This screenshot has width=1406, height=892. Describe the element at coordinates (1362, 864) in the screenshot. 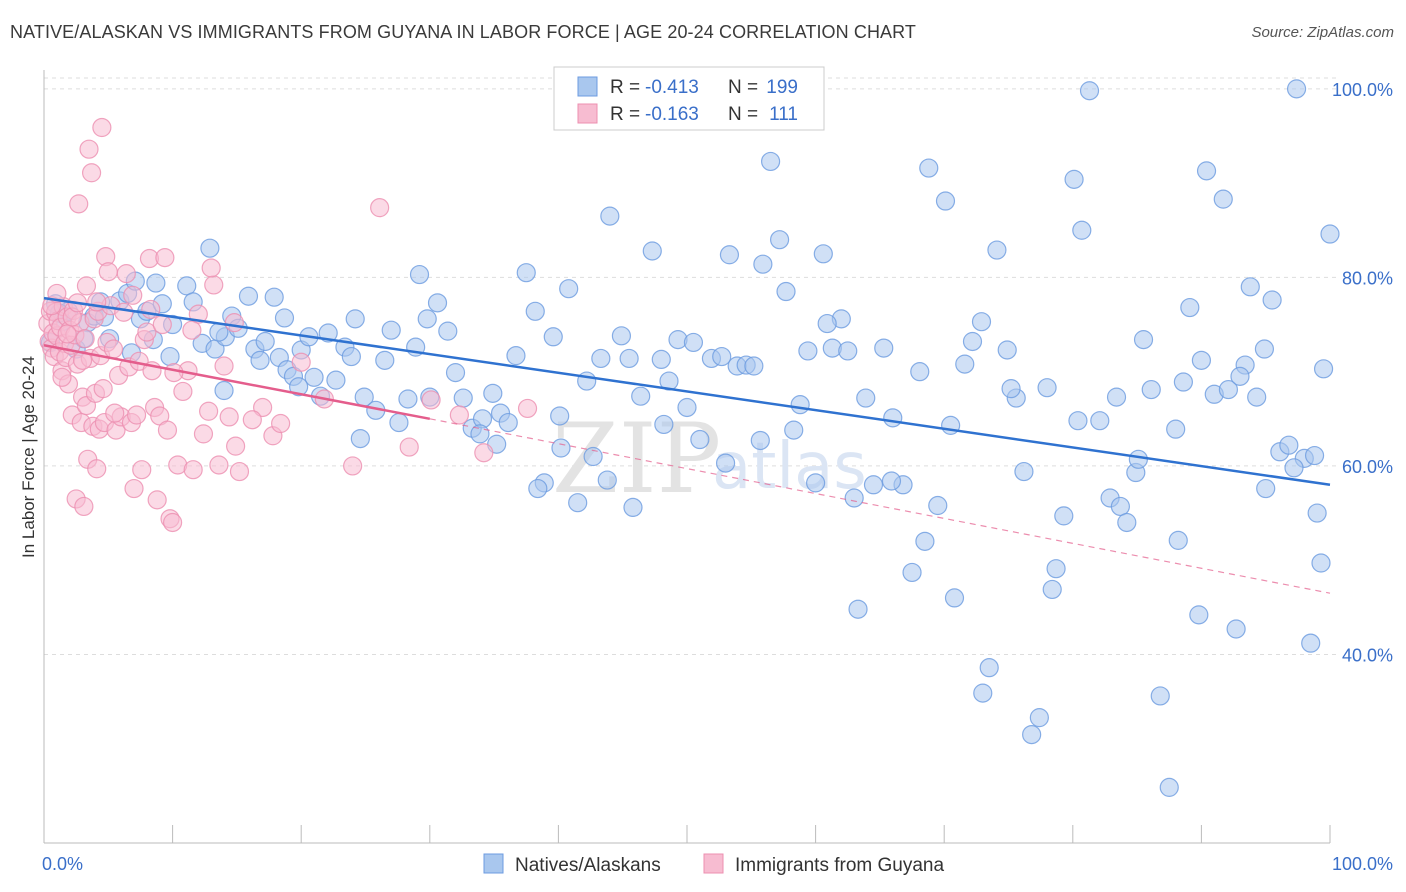

I see `x-tick-label-right: 100.0%` at that location.